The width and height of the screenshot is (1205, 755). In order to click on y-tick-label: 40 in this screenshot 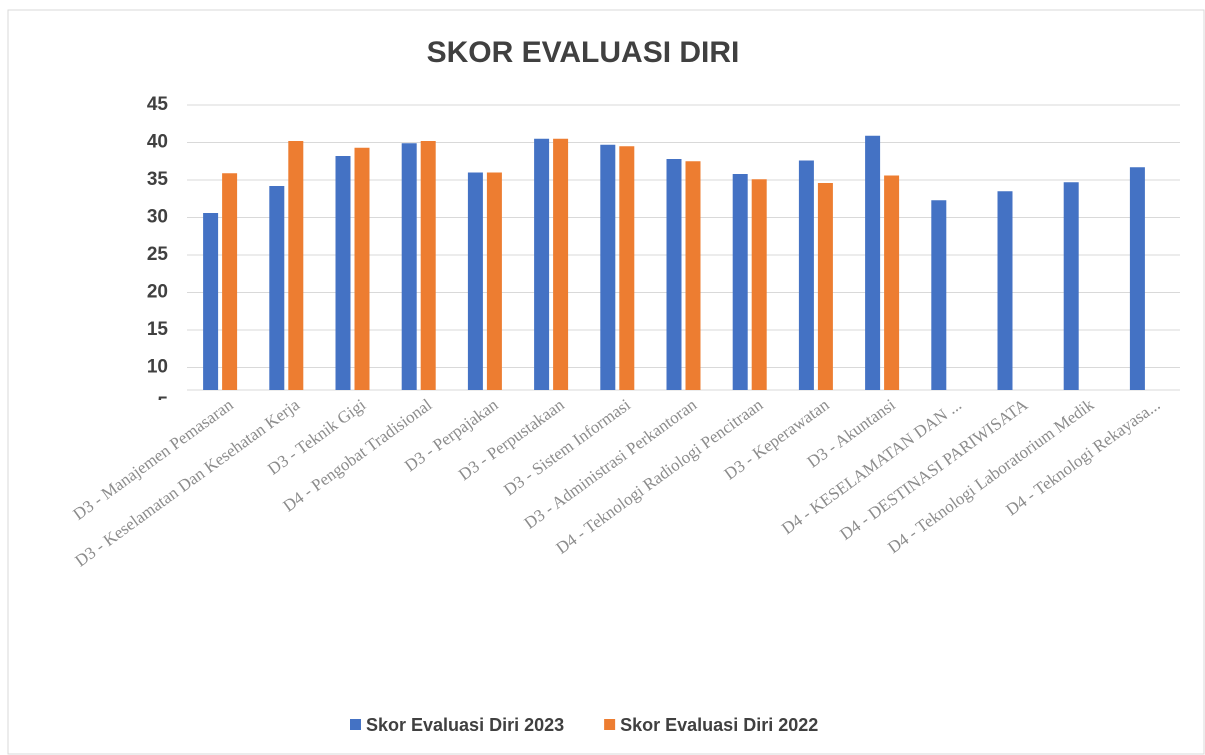, I will do `click(157, 142)`.